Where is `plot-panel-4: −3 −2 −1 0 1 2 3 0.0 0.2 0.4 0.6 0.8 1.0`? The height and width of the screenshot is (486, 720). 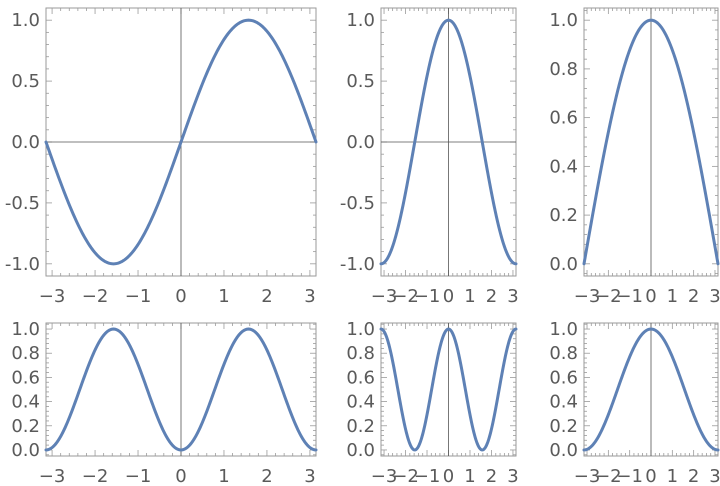
plot-panel-4: −3 −2 −1 0 1 2 3 0.0 0.2 0.4 0.6 0.8 1.0 is located at coordinates (164, 402).